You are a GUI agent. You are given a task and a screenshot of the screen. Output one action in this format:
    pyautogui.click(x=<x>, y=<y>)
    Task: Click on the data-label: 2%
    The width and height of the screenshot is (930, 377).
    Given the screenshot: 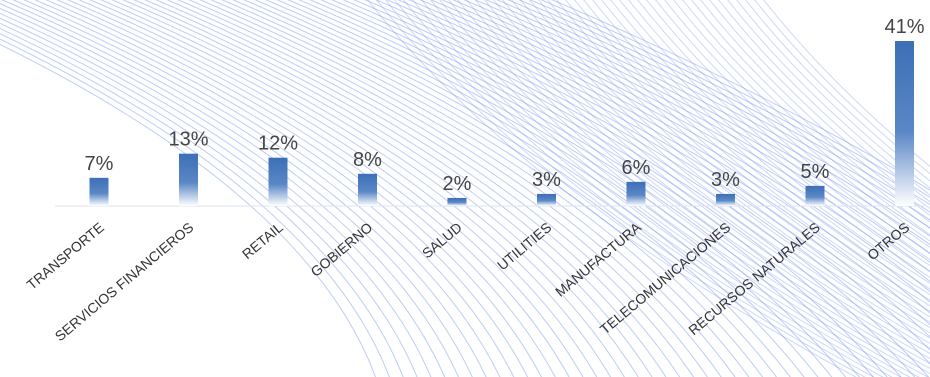 What is the action you would take?
    pyautogui.click(x=457, y=184)
    